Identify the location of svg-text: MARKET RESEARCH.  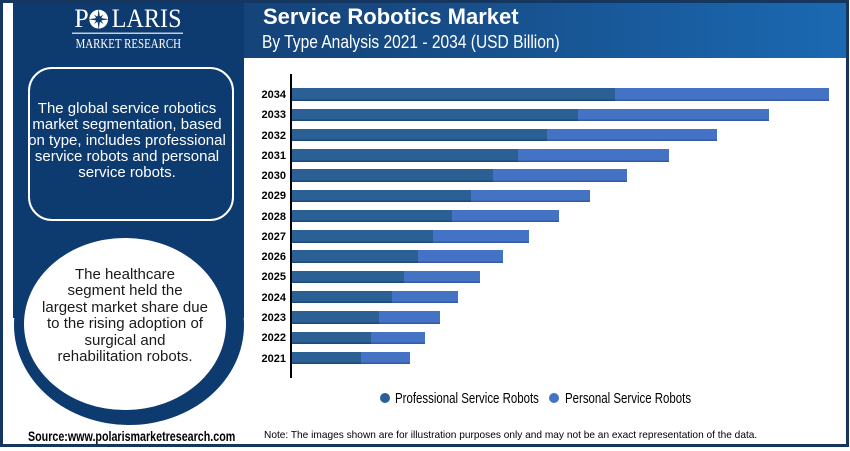
(128, 43).